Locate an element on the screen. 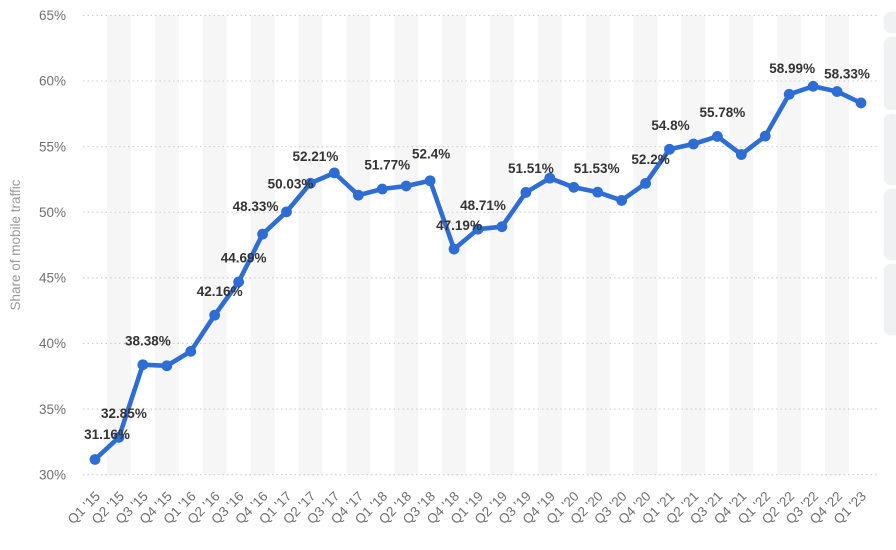 This screenshot has width=896, height=550. y-tick-label: 55% is located at coordinates (52, 146).